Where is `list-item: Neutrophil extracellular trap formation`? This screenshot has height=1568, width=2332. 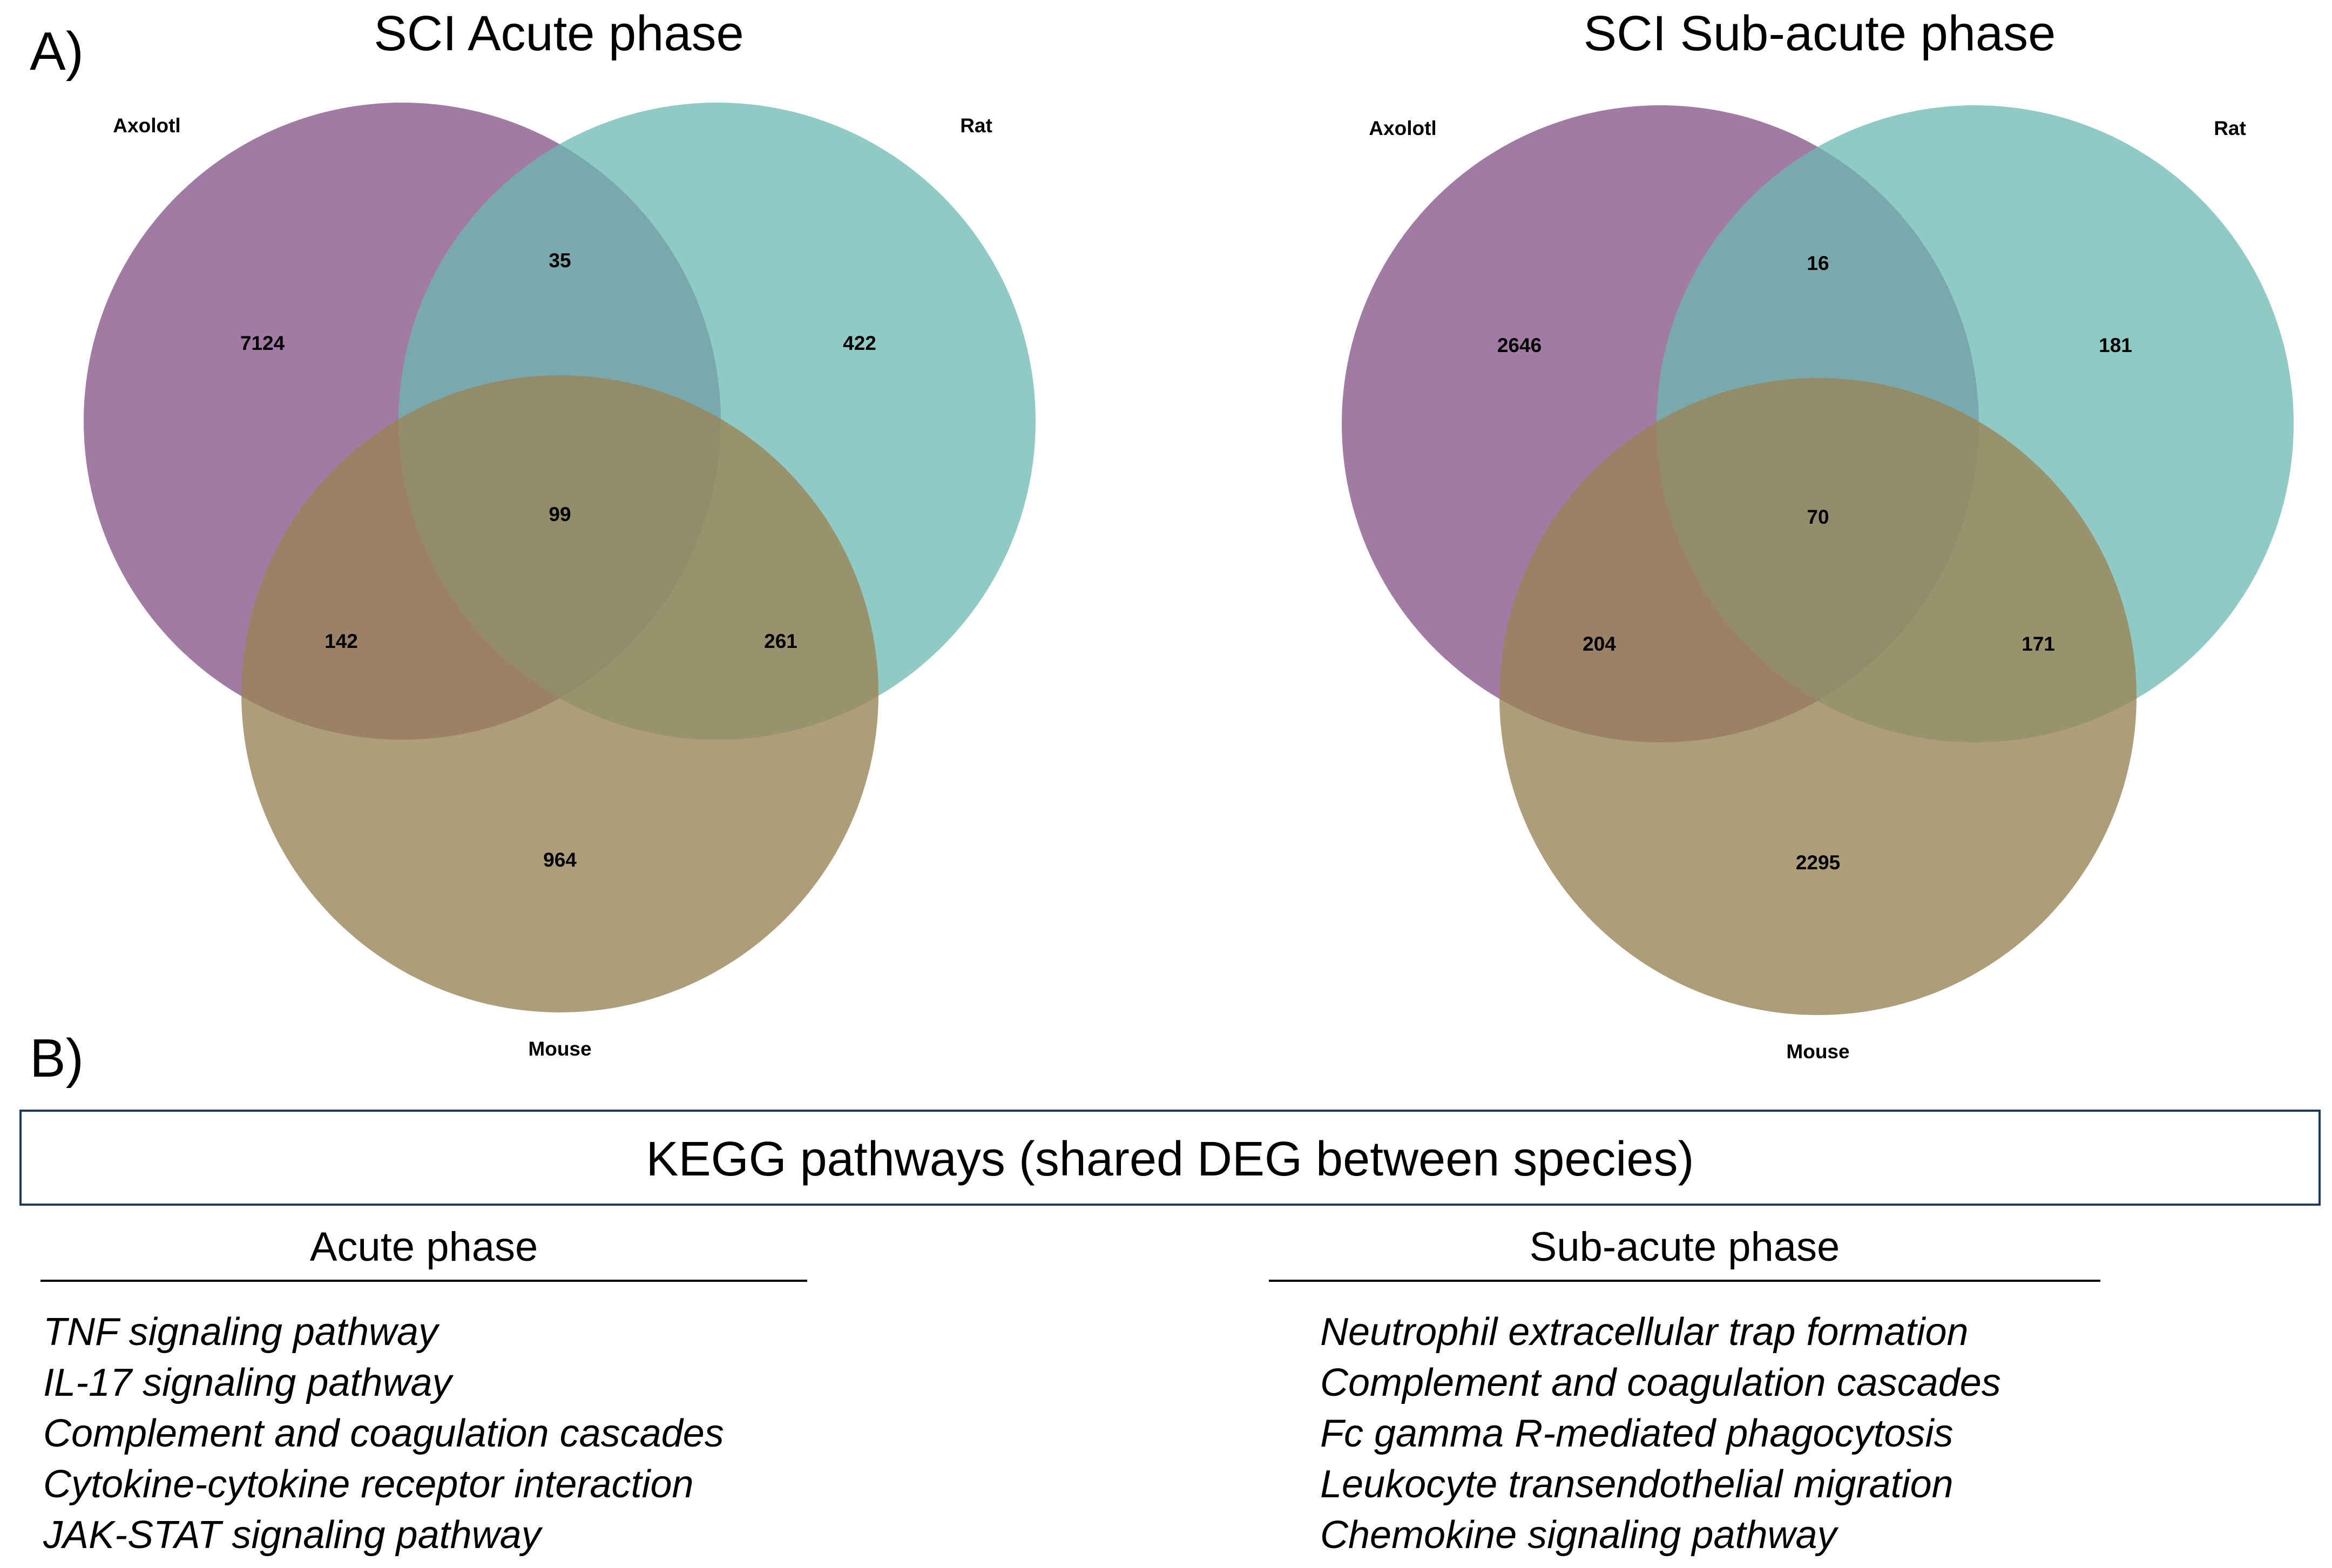
list-item: Neutrophil extracellular trap formation is located at coordinates (1644, 1332).